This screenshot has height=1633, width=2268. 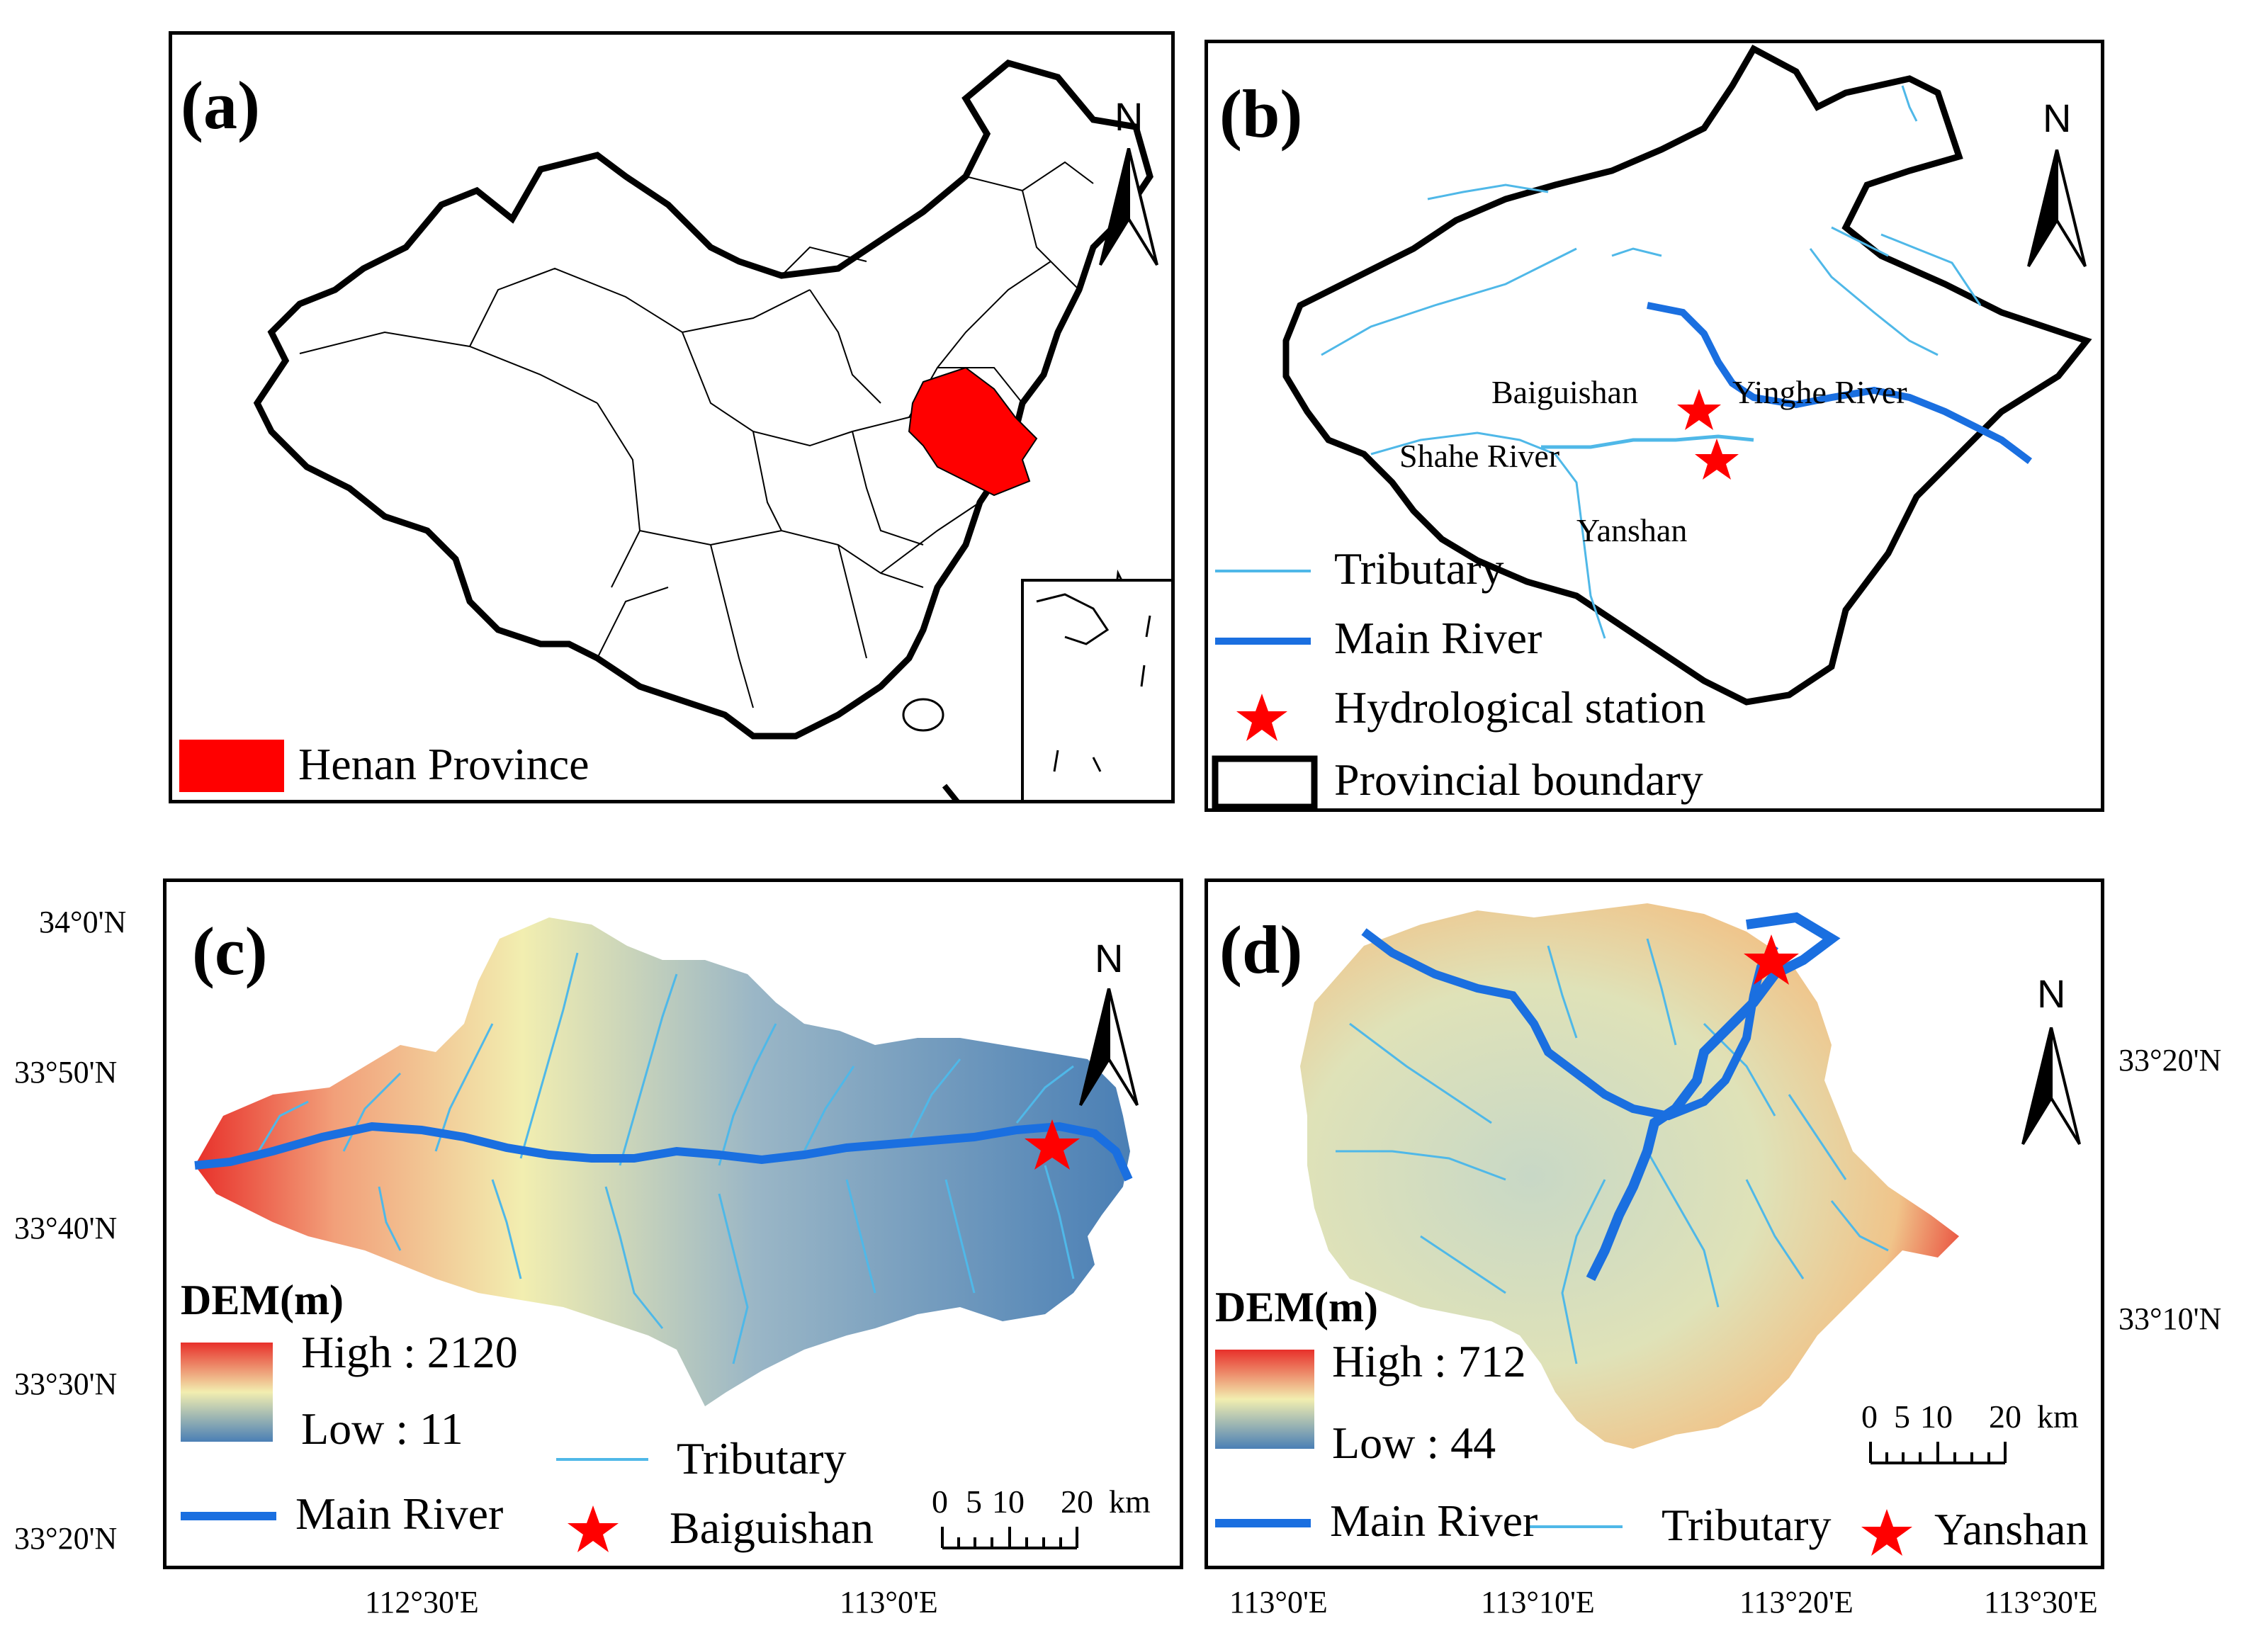 What do you see at coordinates (231, 766) in the screenshot?
I see `legend-swatch-henan` at bounding box center [231, 766].